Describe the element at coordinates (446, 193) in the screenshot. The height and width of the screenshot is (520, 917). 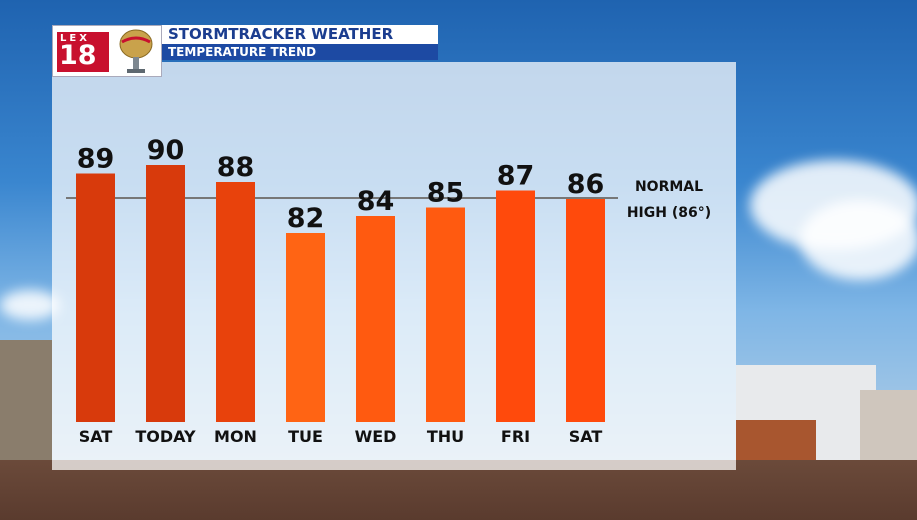
I see `bar-value-label: 85` at that location.